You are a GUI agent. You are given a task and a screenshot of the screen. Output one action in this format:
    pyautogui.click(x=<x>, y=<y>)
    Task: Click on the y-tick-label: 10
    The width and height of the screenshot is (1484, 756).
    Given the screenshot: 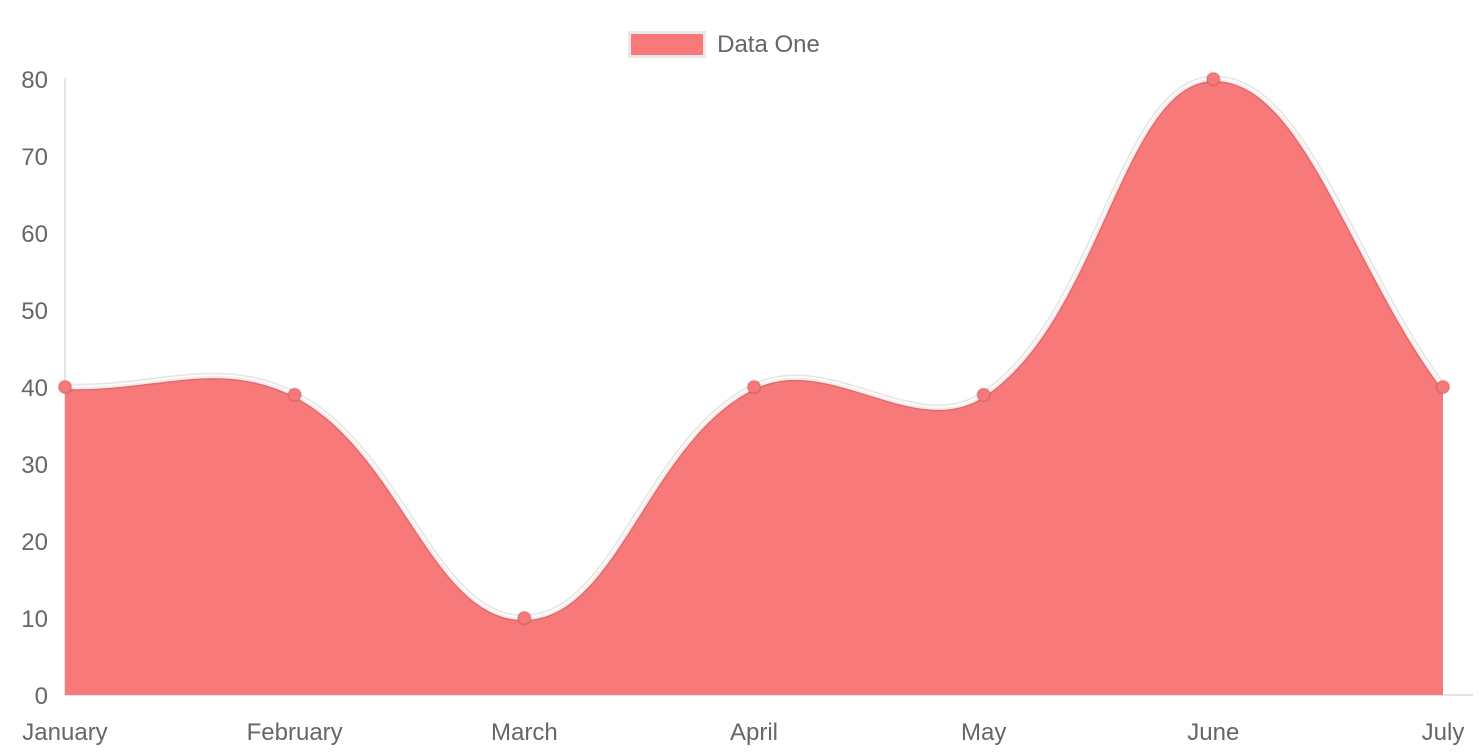 What is the action you would take?
    pyautogui.click(x=34, y=619)
    